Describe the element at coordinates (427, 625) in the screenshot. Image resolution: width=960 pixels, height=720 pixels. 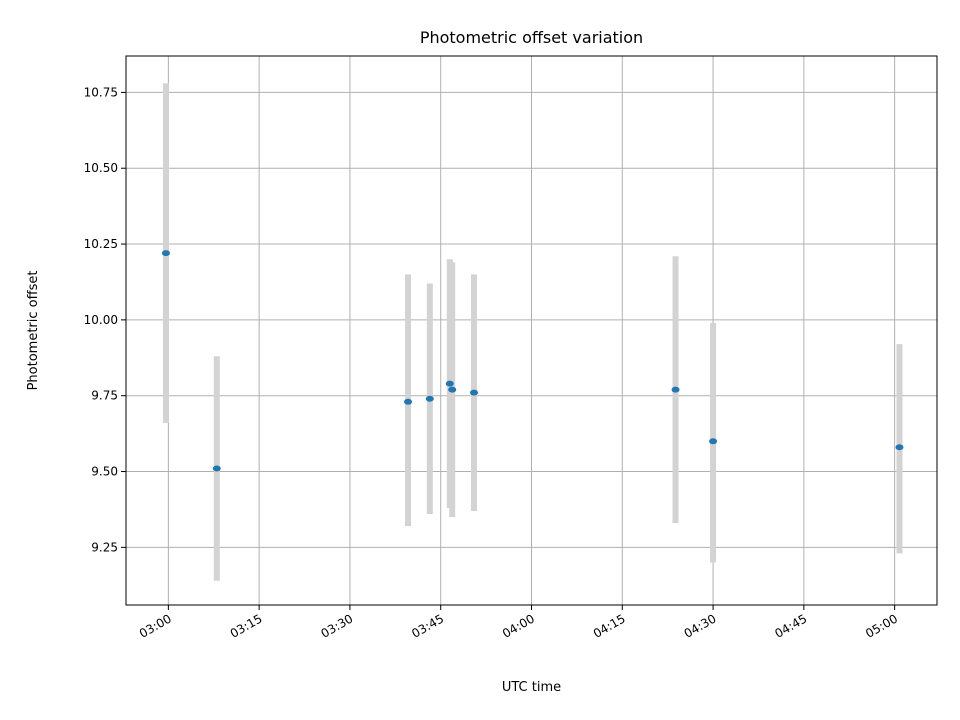
I see `x-tick-label: 03:45` at that location.